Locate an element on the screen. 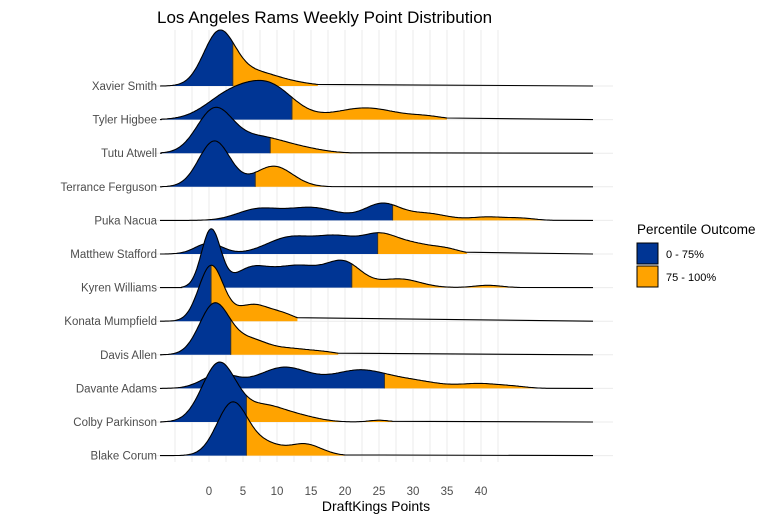 Image resolution: width=781 pixels, height=520 pixels. ridge-tutu-atwell is located at coordinates (377, 130).